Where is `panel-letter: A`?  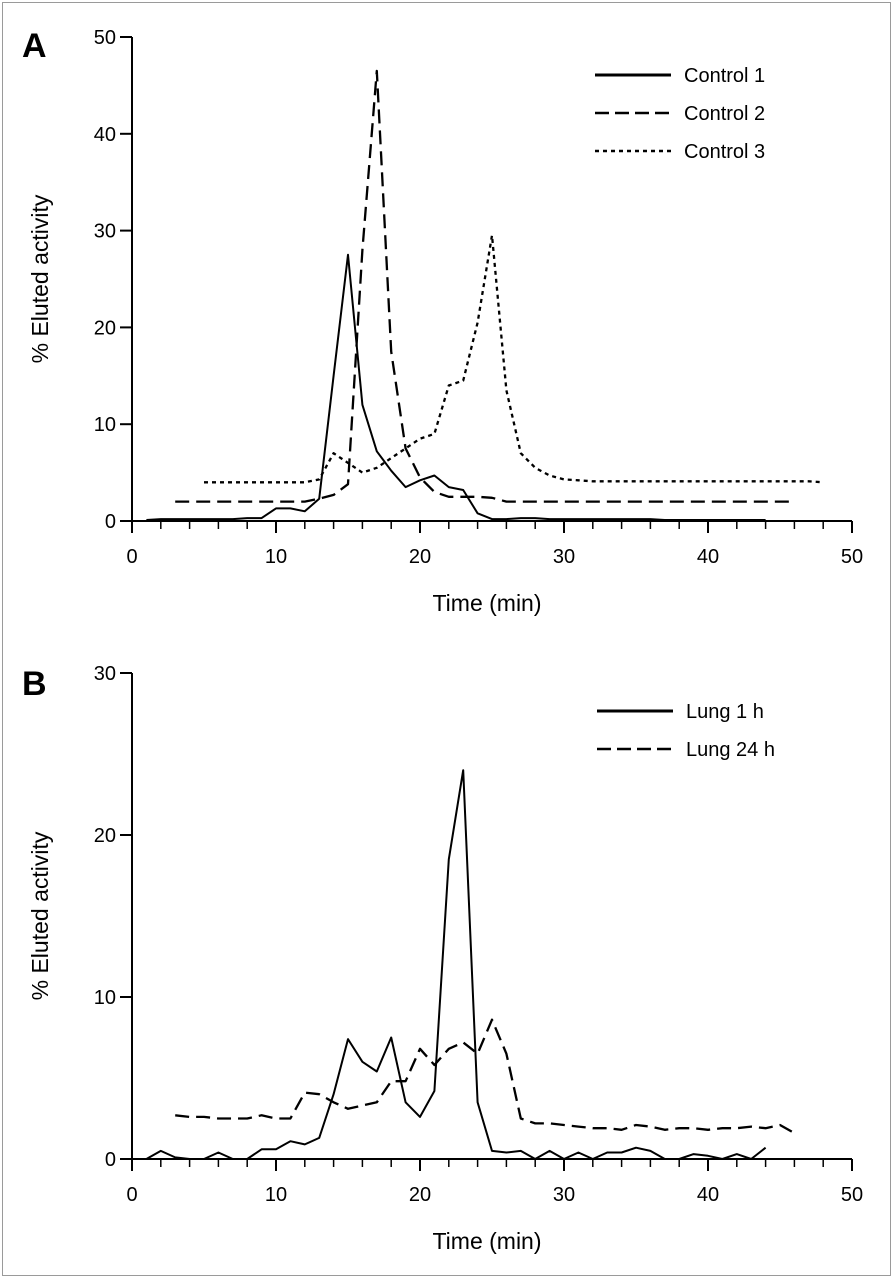 panel-letter: A is located at coordinates (34, 46).